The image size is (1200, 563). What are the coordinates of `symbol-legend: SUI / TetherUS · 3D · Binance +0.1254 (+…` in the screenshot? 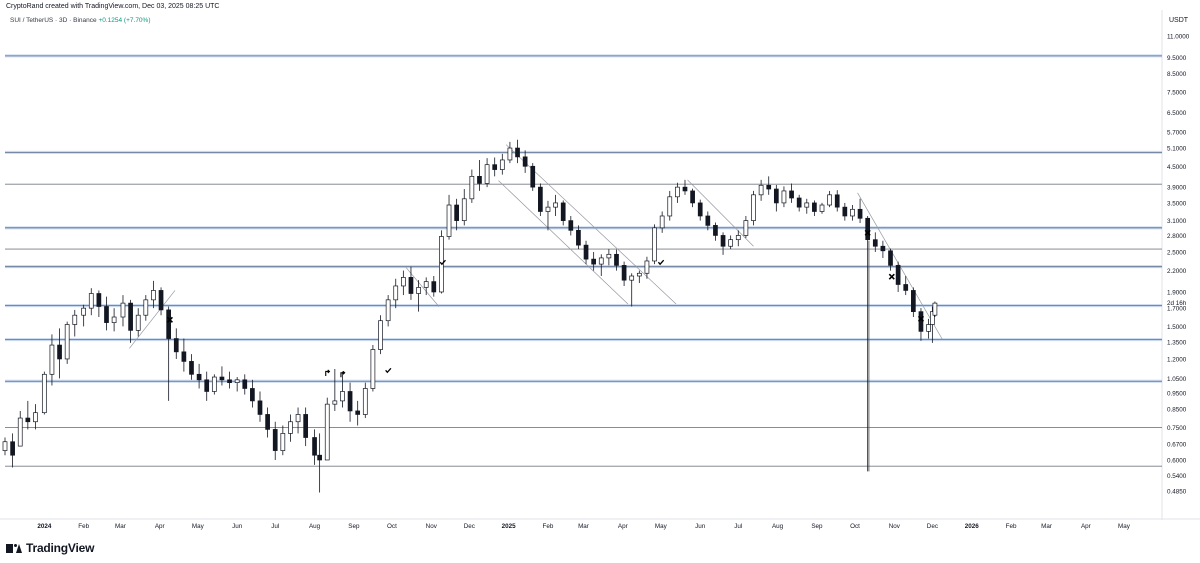 It's located at (80, 20).